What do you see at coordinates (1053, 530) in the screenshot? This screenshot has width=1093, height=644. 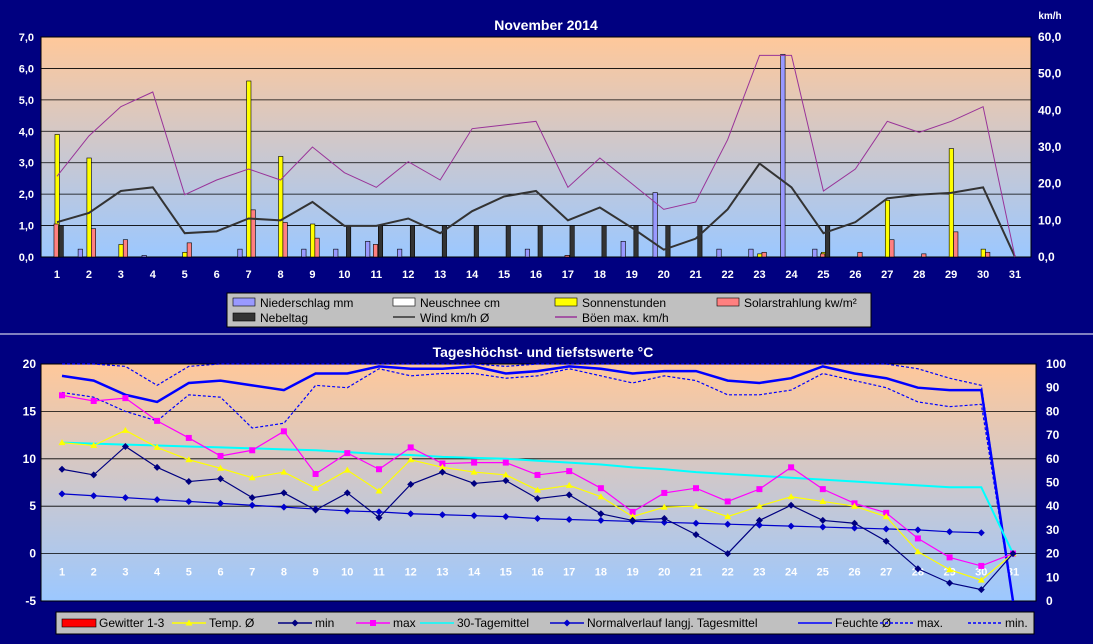 I see `chart2-y2-tick-label: 30` at bounding box center [1053, 530].